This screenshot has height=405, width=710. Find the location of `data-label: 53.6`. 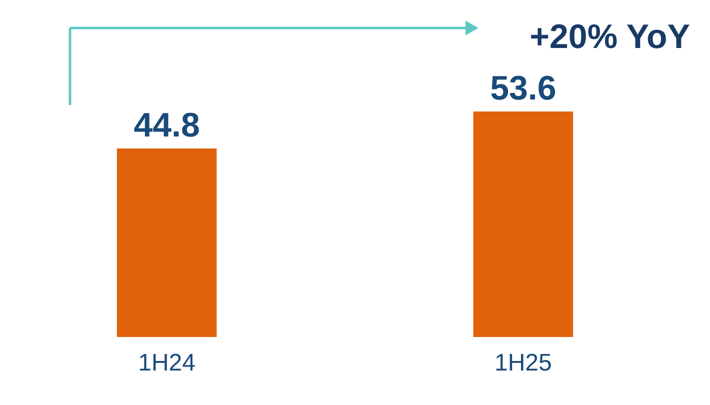

data-label: 53.6 is located at coordinates (523, 88).